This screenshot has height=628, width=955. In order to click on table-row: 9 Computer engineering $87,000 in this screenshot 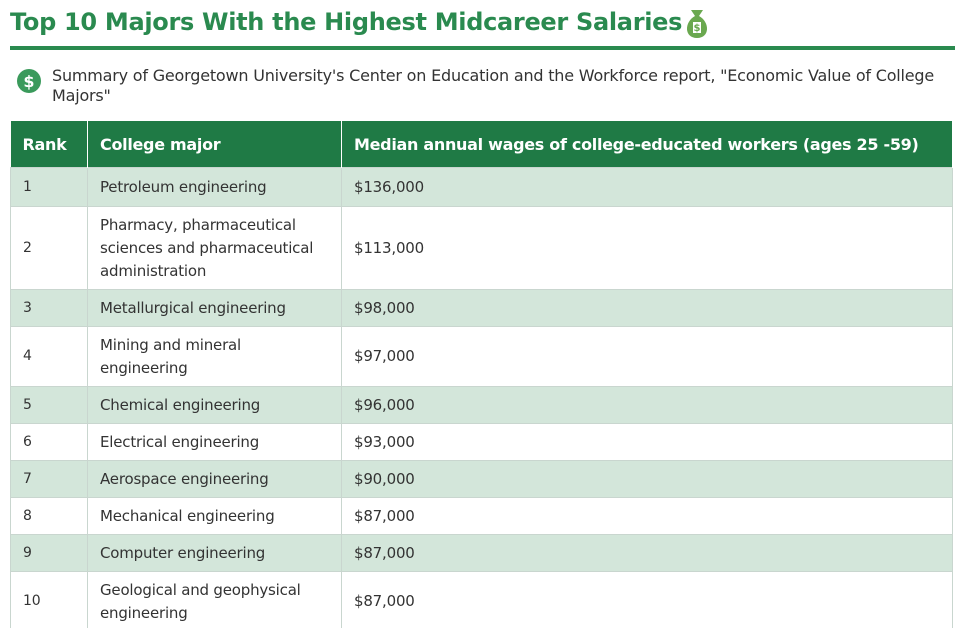, I will do `click(481, 553)`.